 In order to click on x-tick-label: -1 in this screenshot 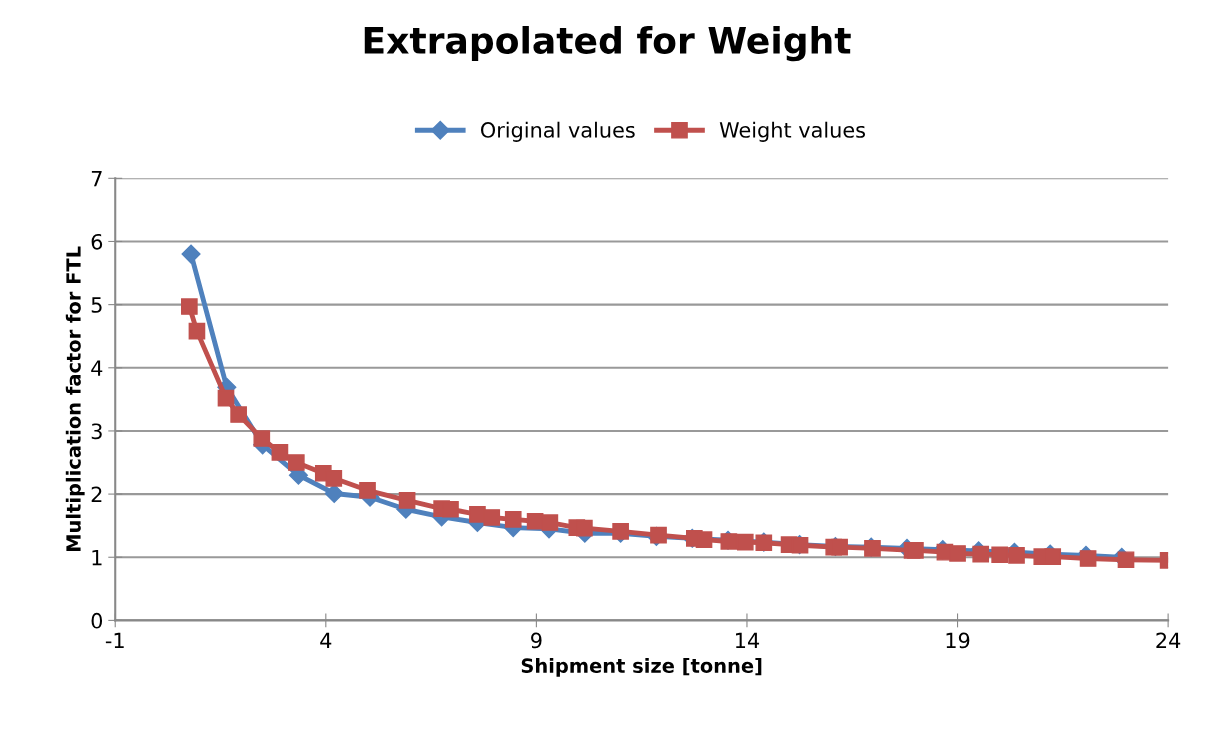, I will do `click(114, 640)`.